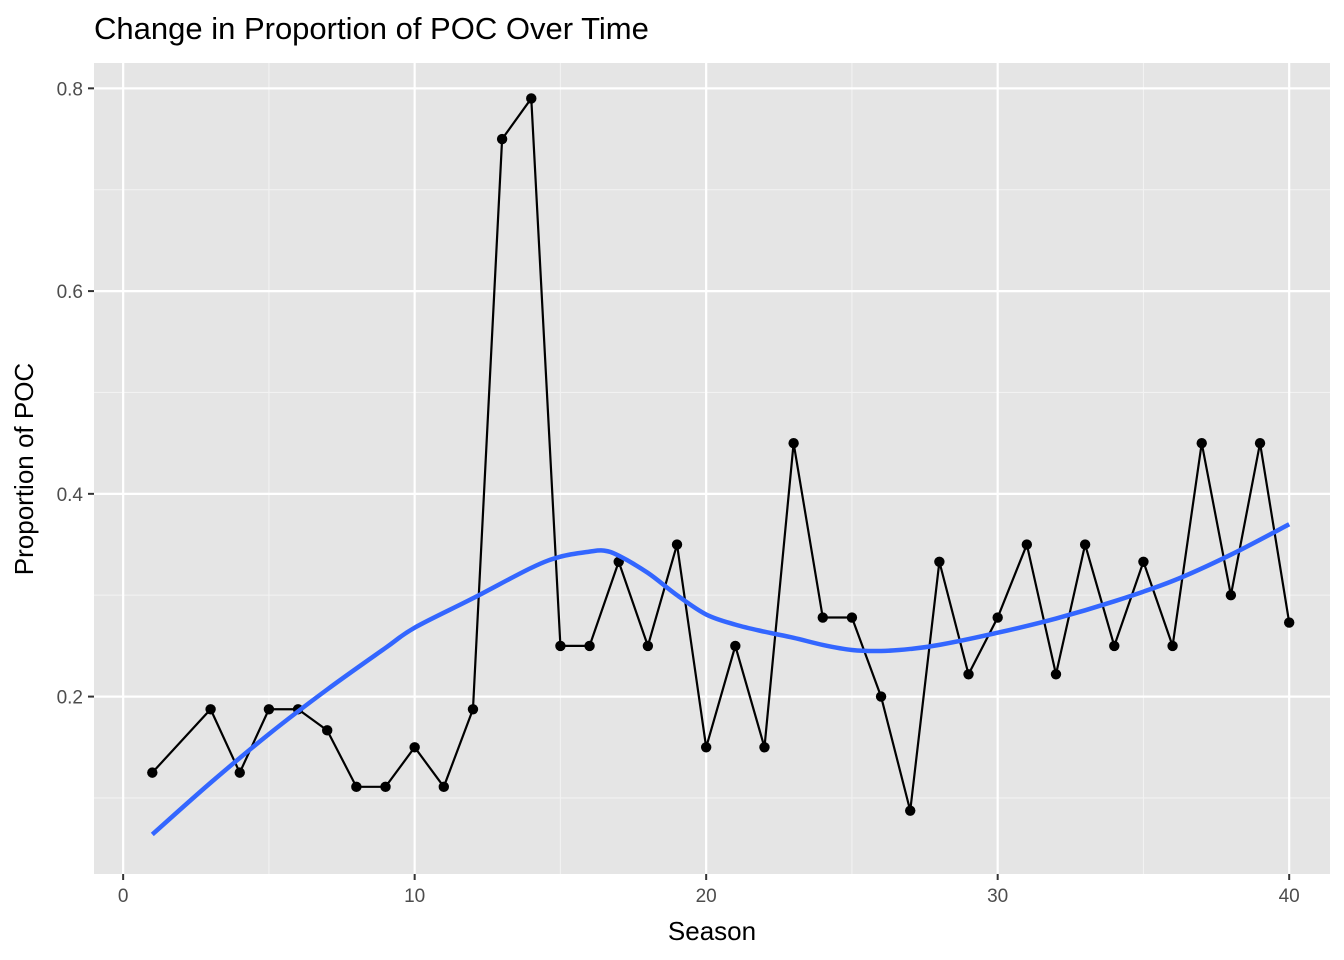  What do you see at coordinates (70, 495) in the screenshot?
I see `y-tick-label: 0.4` at bounding box center [70, 495].